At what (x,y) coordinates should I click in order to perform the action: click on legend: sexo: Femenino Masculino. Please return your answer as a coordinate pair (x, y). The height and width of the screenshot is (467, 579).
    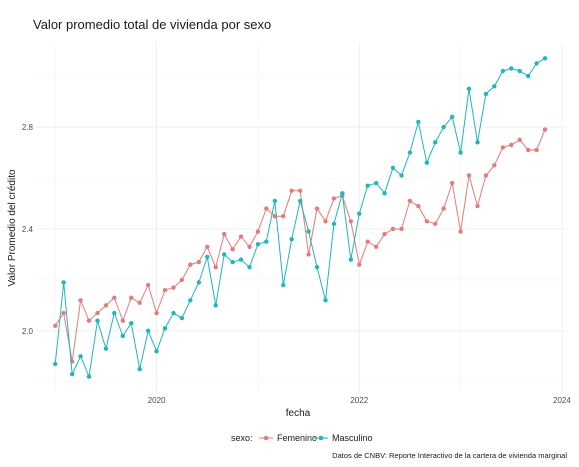
    Looking at the image, I should click on (302, 438).